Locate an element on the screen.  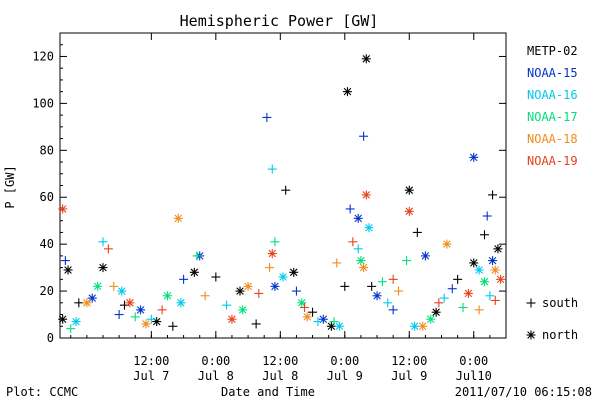
y-axis-label: P [GW] is located at coordinates (10, 186).